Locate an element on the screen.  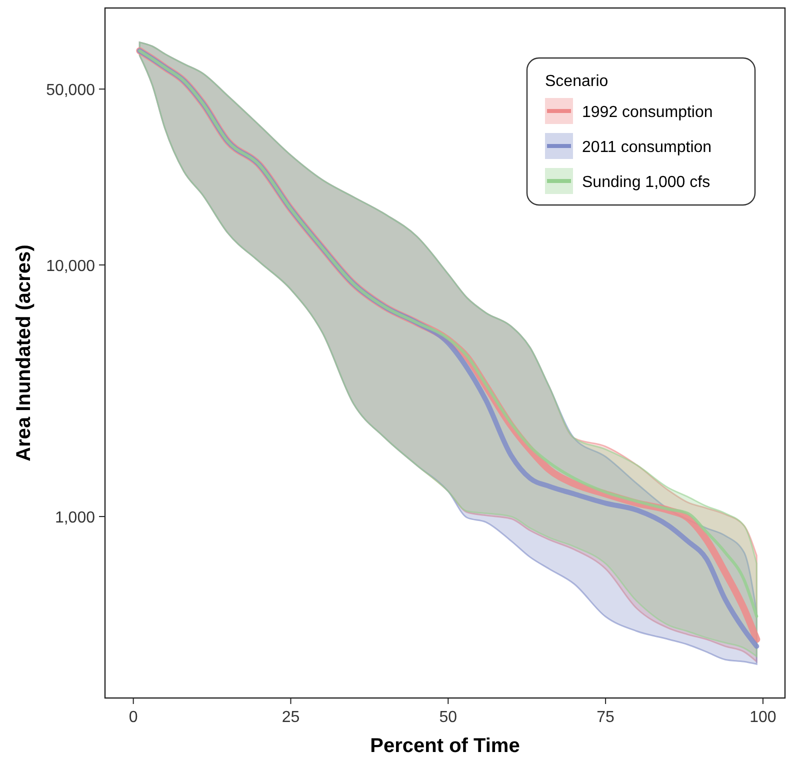
x-tick-label: 0 is located at coordinates (133, 717).